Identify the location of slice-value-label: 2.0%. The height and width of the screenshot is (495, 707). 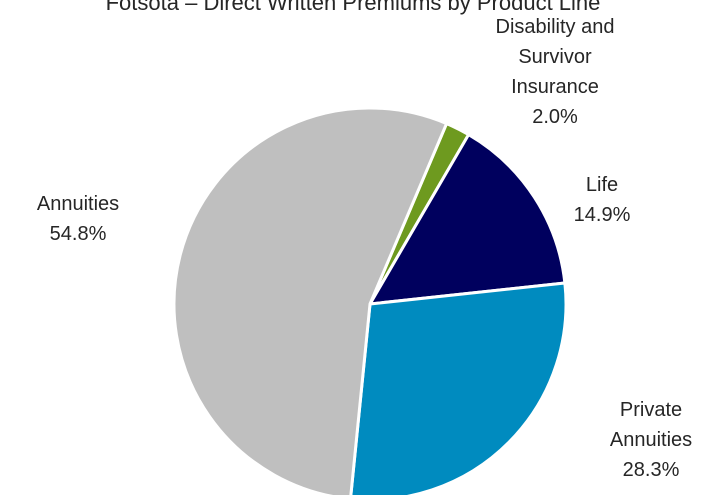
(555, 117).